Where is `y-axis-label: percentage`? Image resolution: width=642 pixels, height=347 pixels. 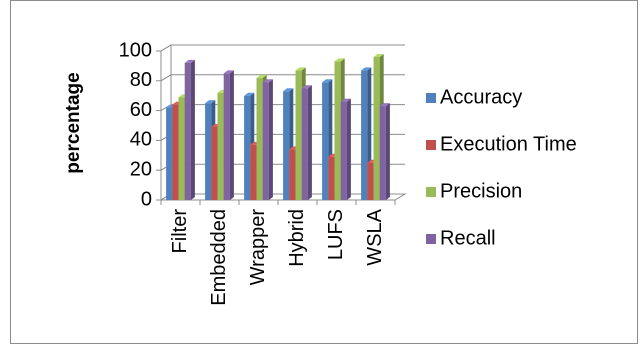 y-axis-label: percentage is located at coordinates (73, 122).